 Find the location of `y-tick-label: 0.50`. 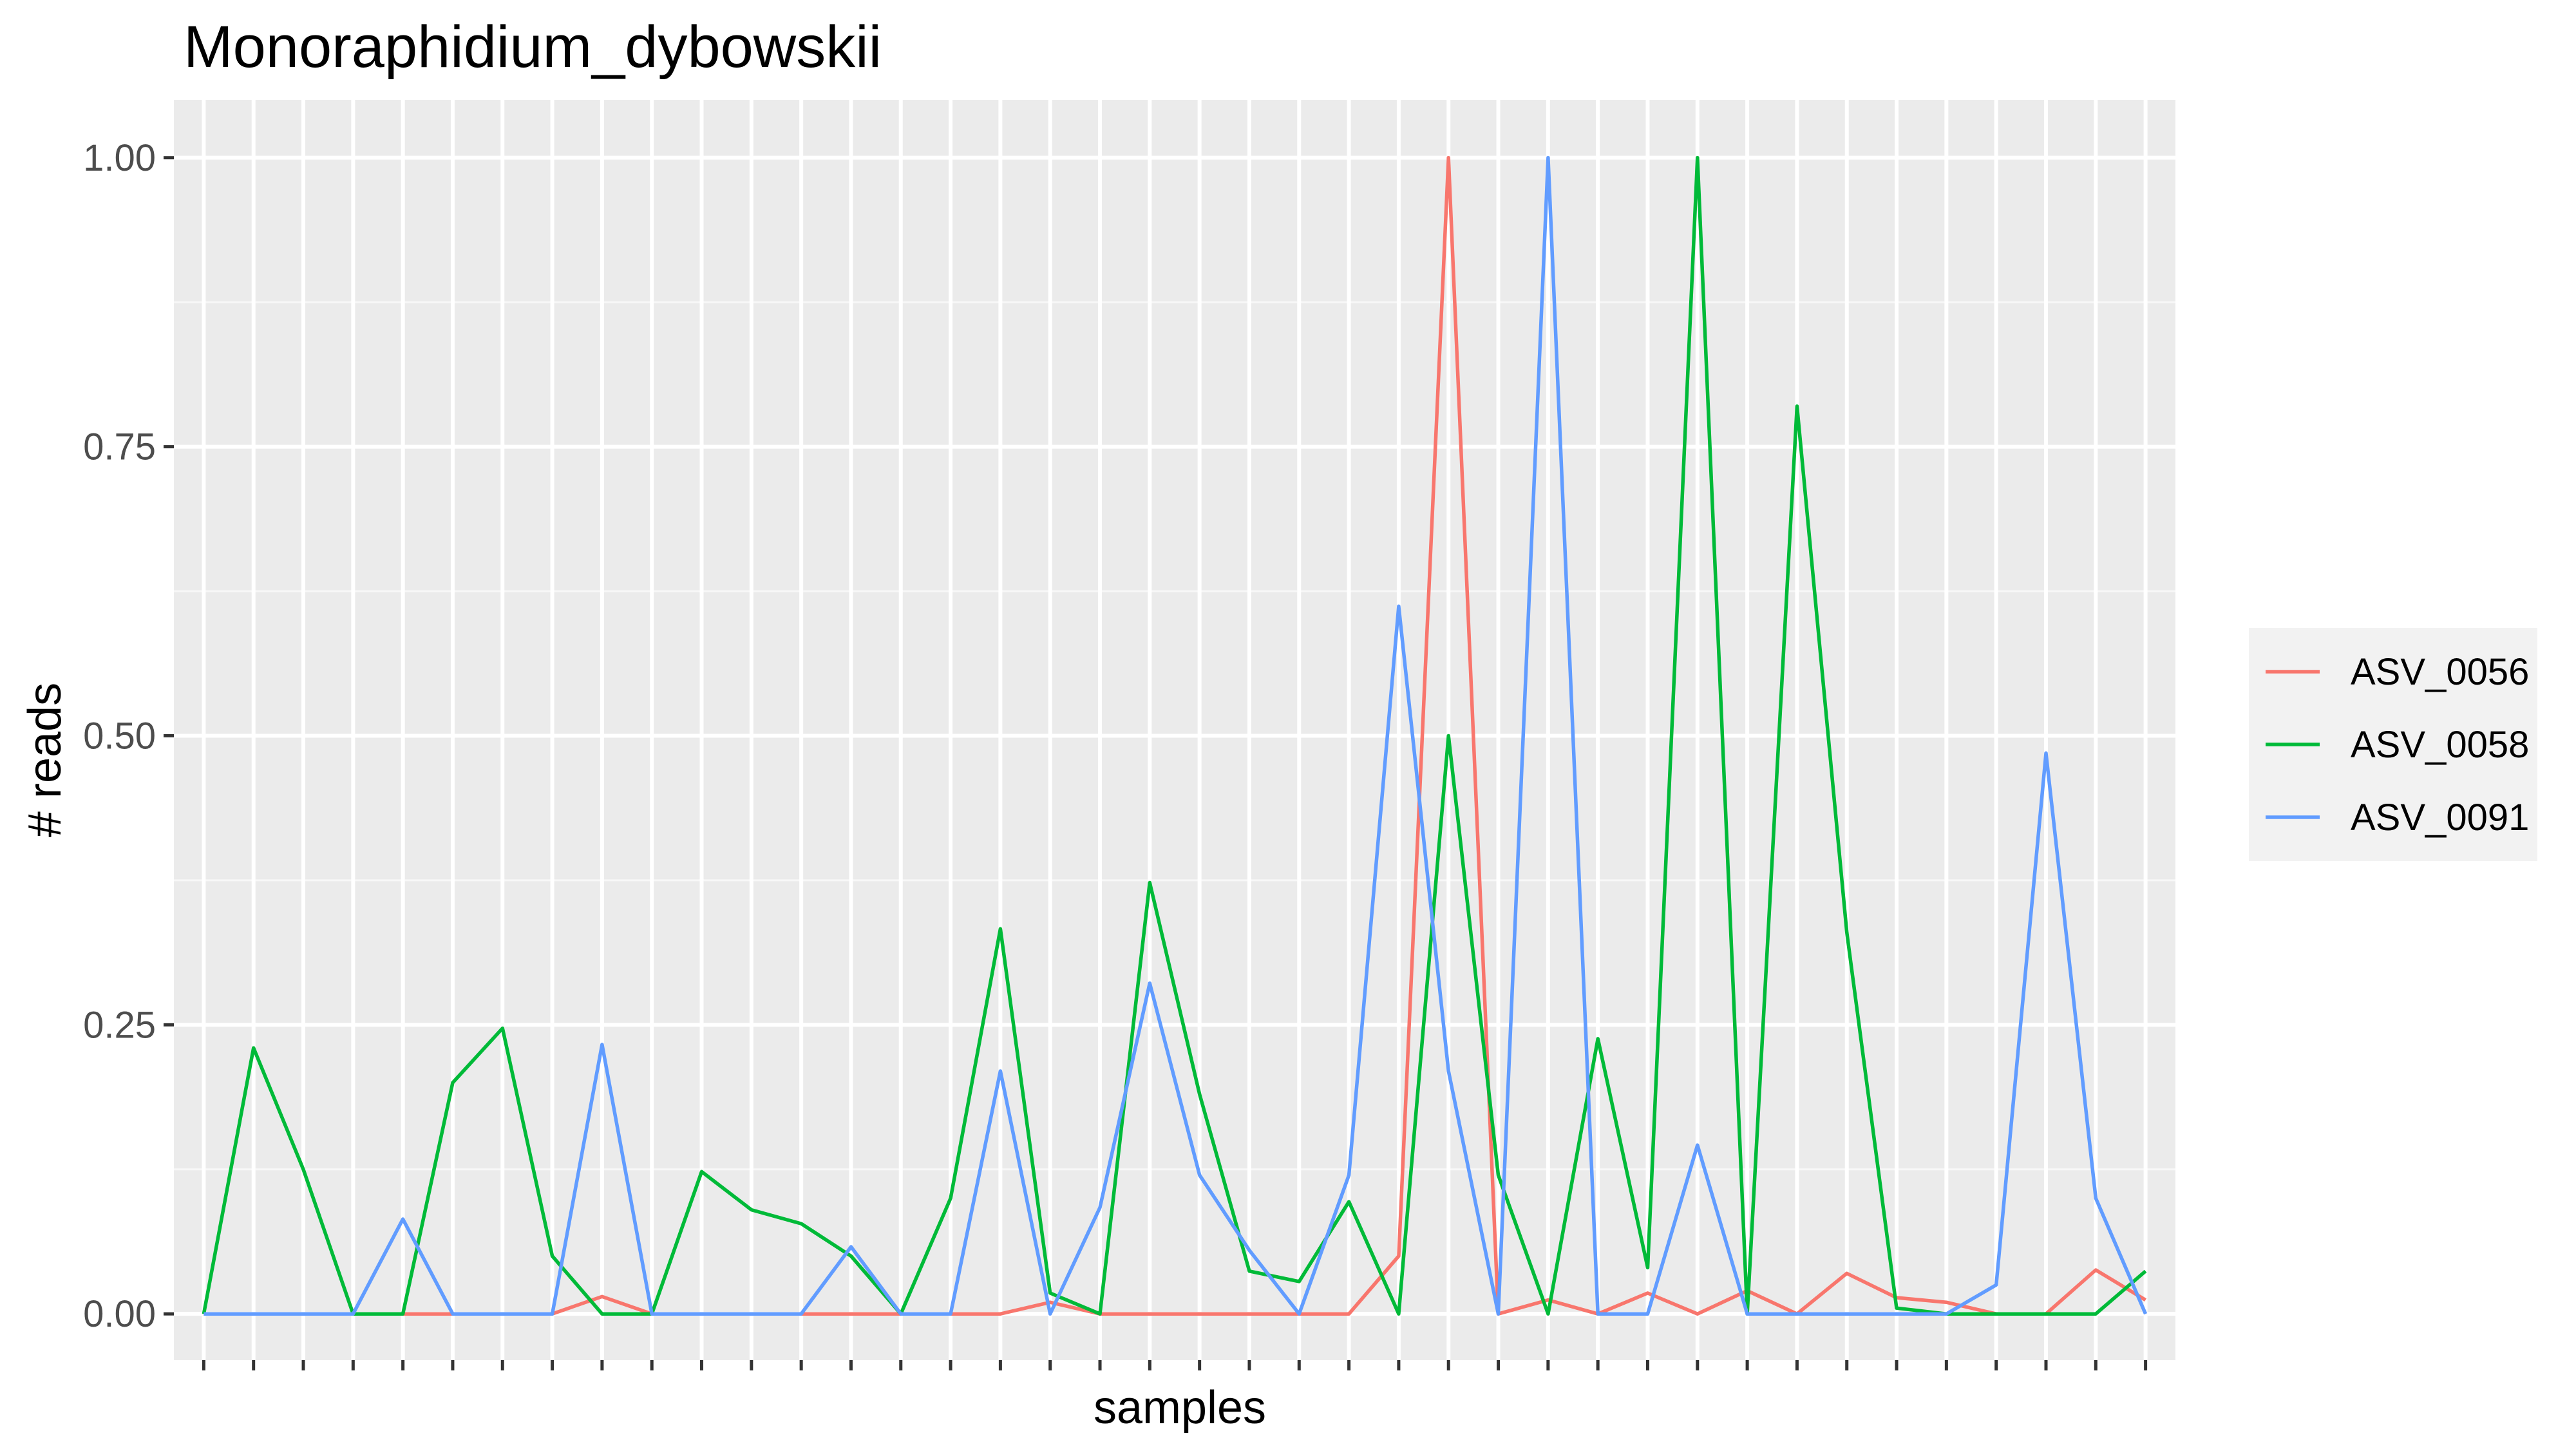

y-tick-label: 0.50 is located at coordinates (120, 736).